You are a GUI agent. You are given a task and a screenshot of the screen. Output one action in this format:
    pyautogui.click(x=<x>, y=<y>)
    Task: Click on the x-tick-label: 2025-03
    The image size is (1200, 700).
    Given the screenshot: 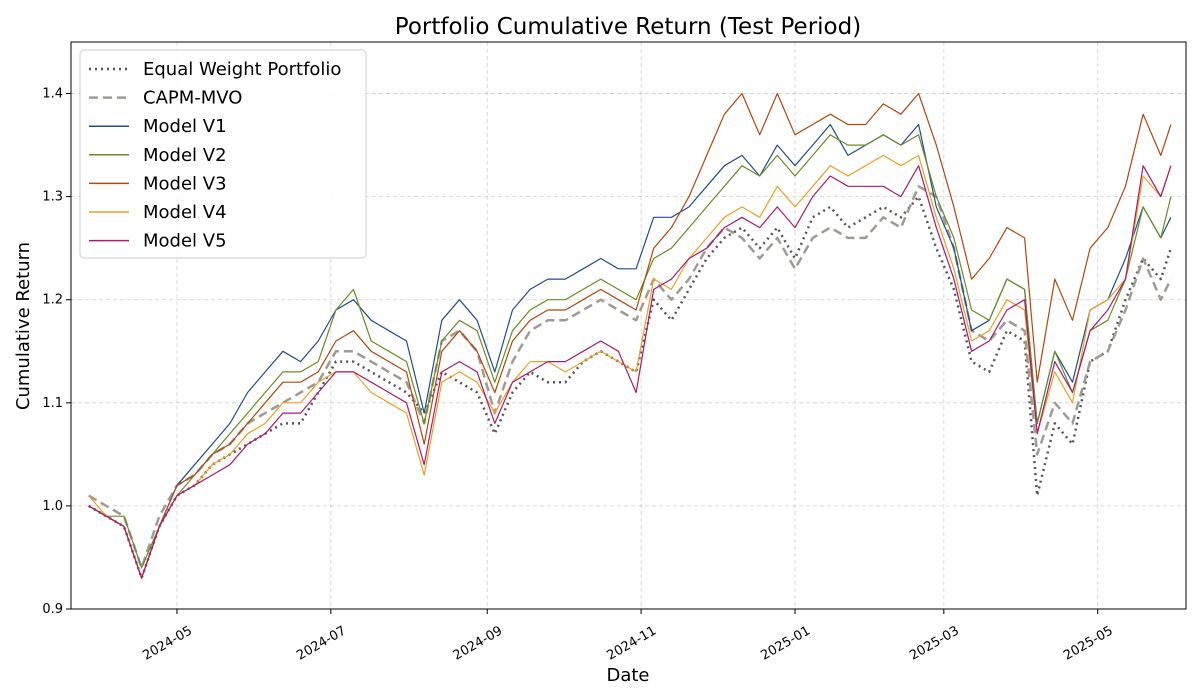 What is the action you would take?
    pyautogui.click(x=934, y=643)
    